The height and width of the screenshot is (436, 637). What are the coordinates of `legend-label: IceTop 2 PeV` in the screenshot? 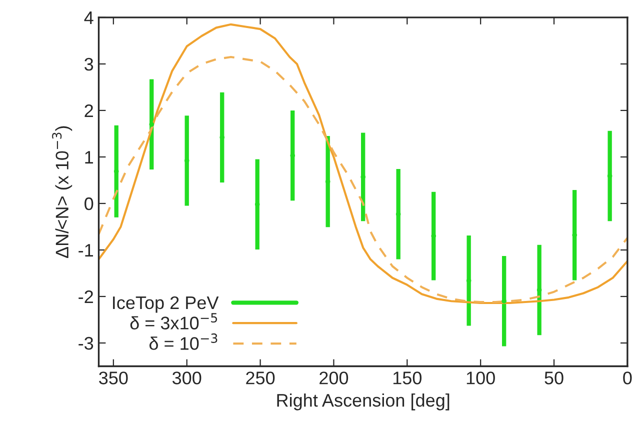 It's located at (166, 304).